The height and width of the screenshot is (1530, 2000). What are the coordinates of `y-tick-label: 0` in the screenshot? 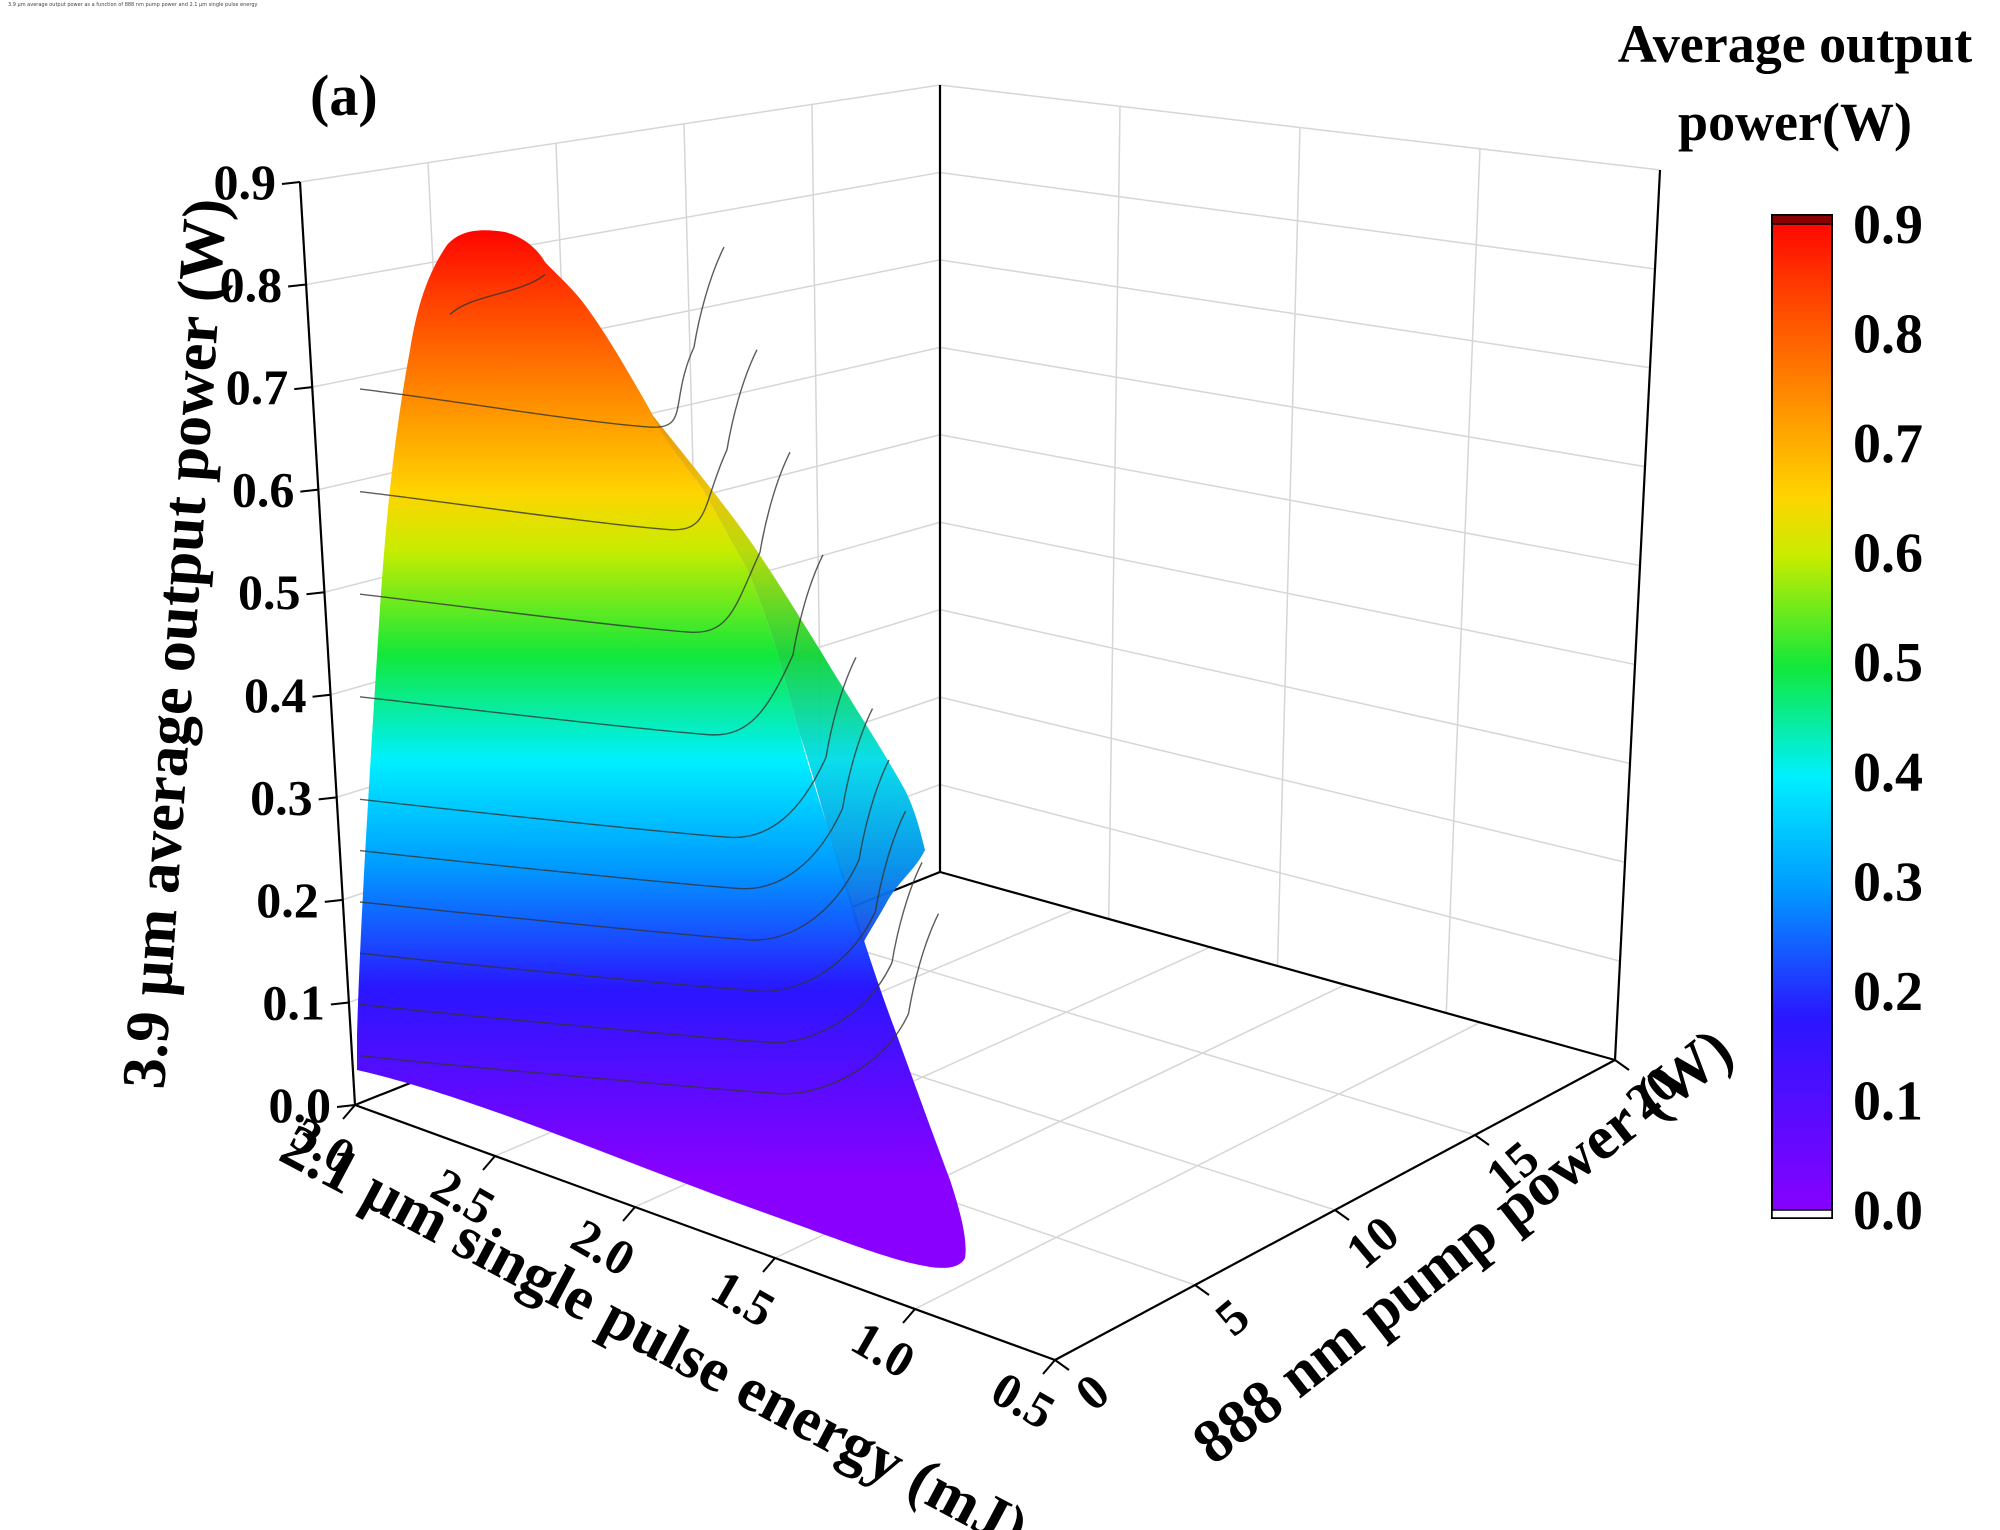 It's located at (1091, 1391).